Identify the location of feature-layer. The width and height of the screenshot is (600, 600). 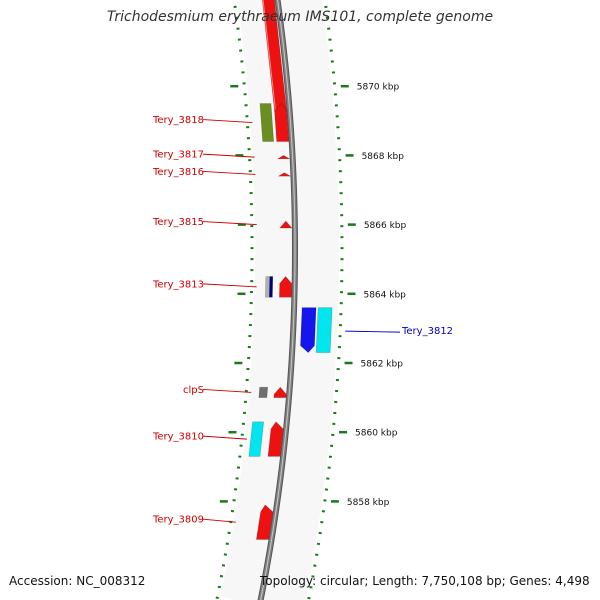
(290, 270).